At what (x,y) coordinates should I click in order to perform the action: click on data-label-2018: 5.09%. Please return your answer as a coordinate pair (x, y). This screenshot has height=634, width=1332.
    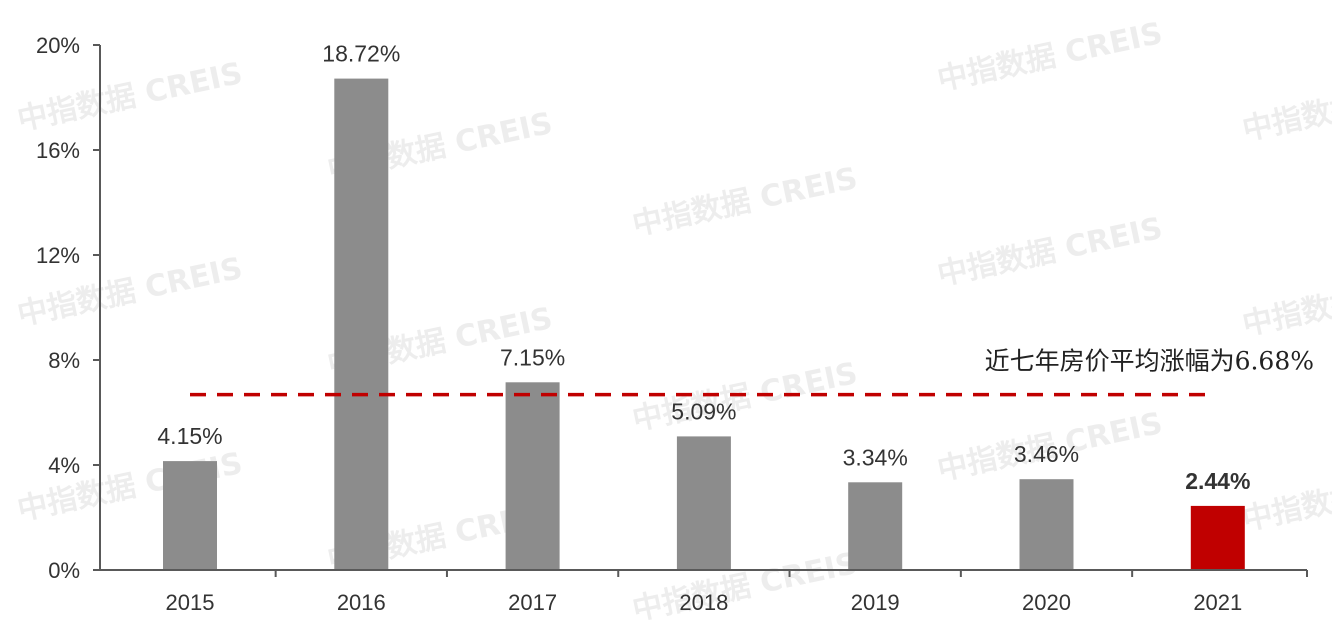
    Looking at the image, I should click on (703, 411).